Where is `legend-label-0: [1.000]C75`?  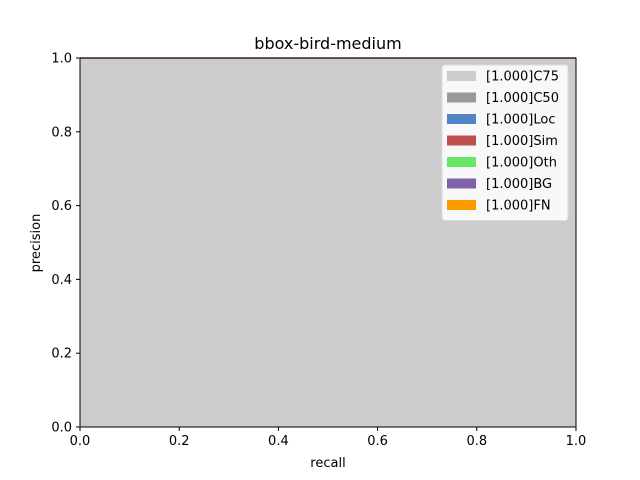
legend-label-0: [1.000]C75 is located at coordinates (522, 77).